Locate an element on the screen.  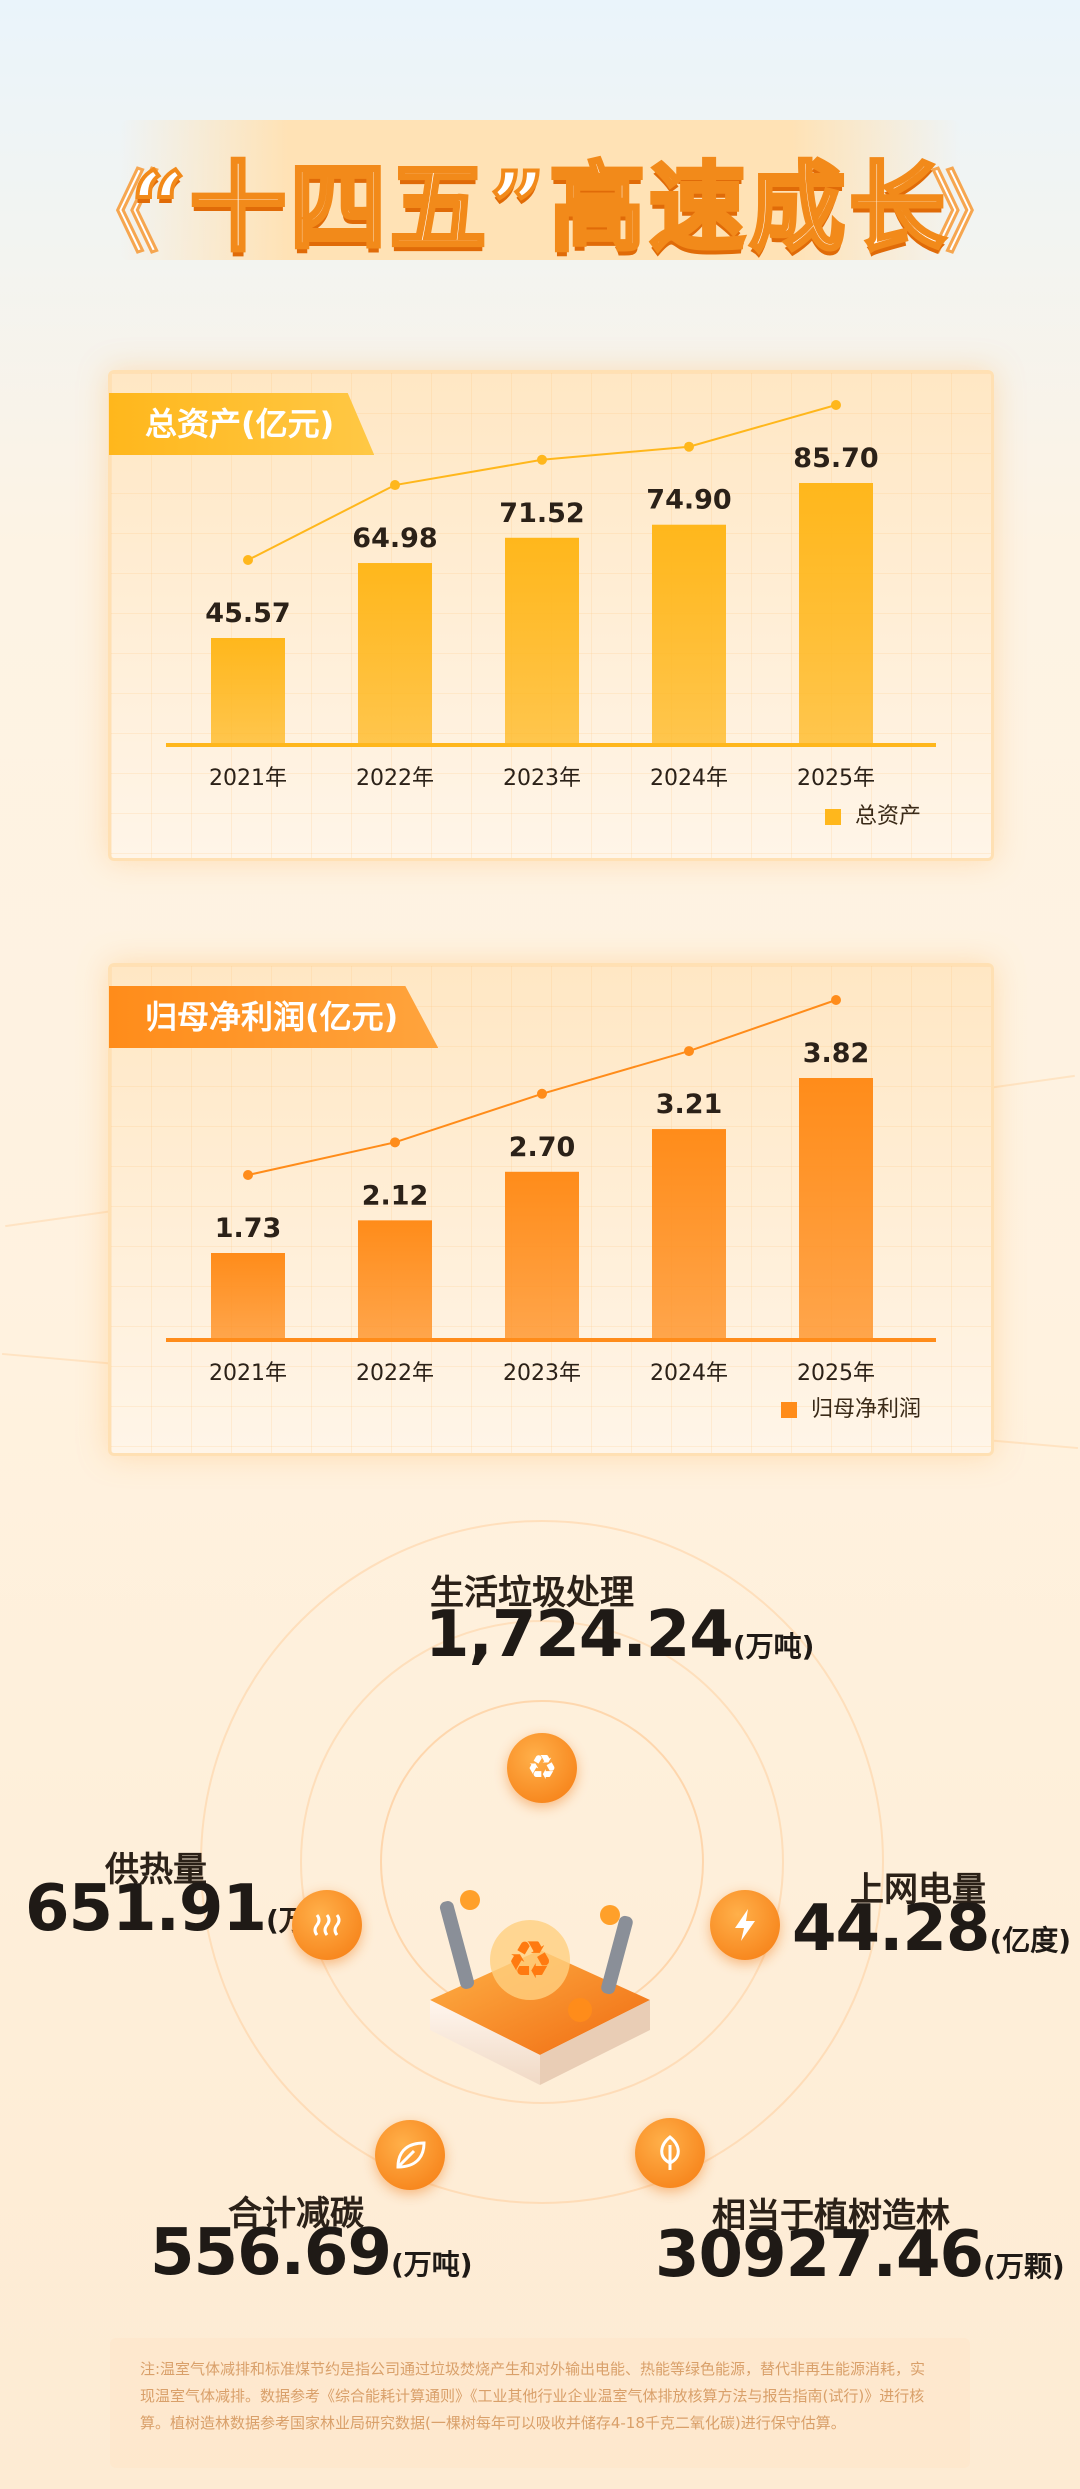
garbage-unit: (万吨) is located at coordinates (773, 1646).